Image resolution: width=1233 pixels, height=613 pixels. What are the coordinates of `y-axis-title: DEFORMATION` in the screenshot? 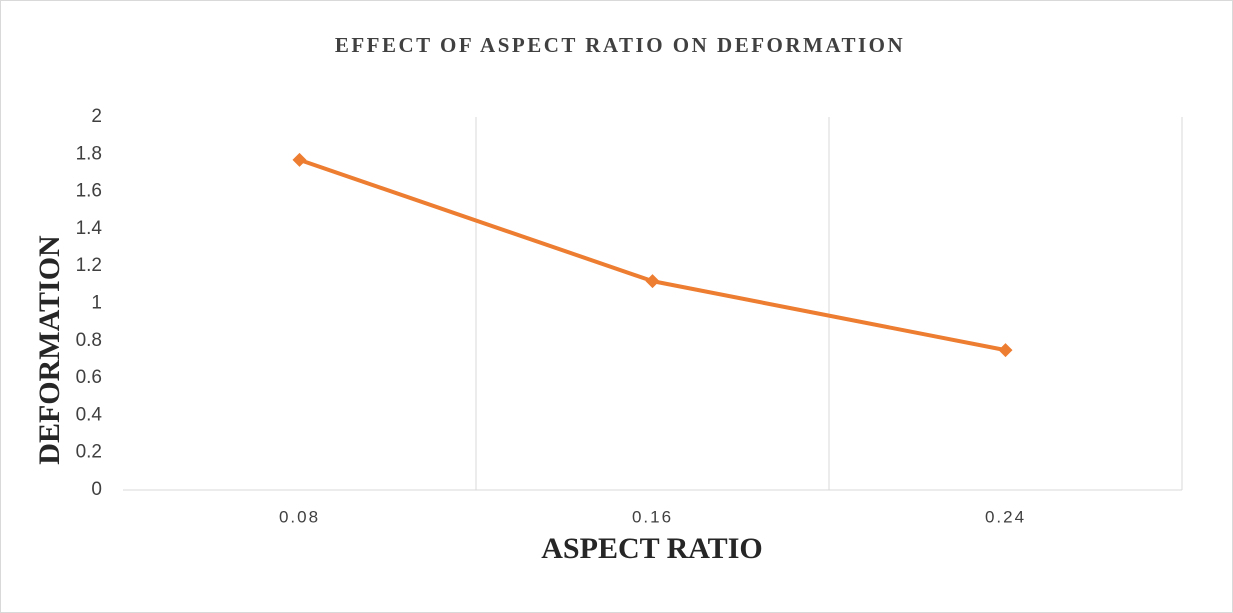 It's located at (49, 350).